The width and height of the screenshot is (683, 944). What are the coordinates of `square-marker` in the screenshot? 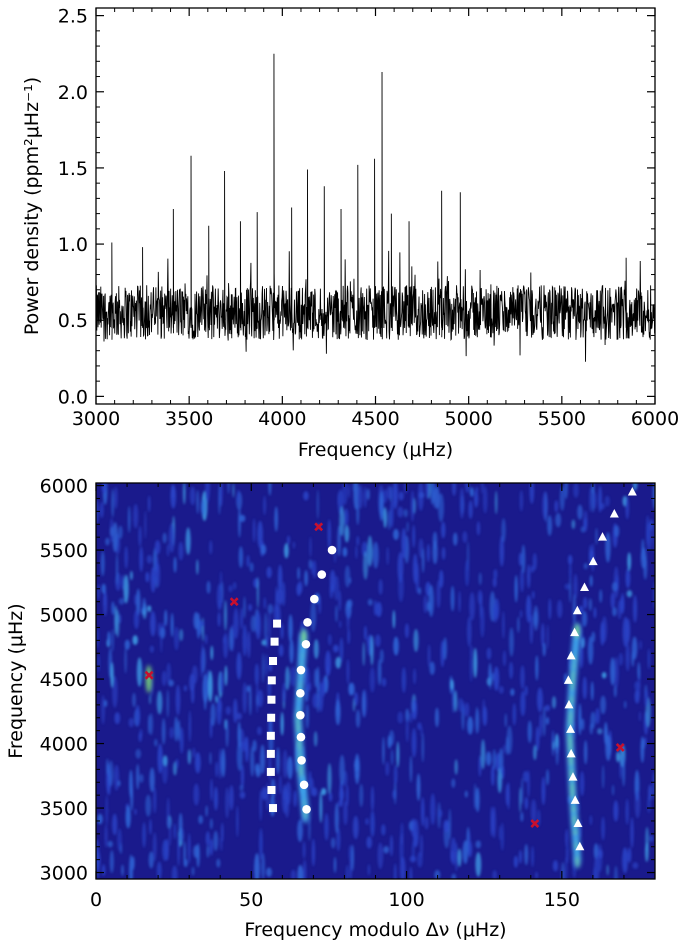 It's located at (270, 735).